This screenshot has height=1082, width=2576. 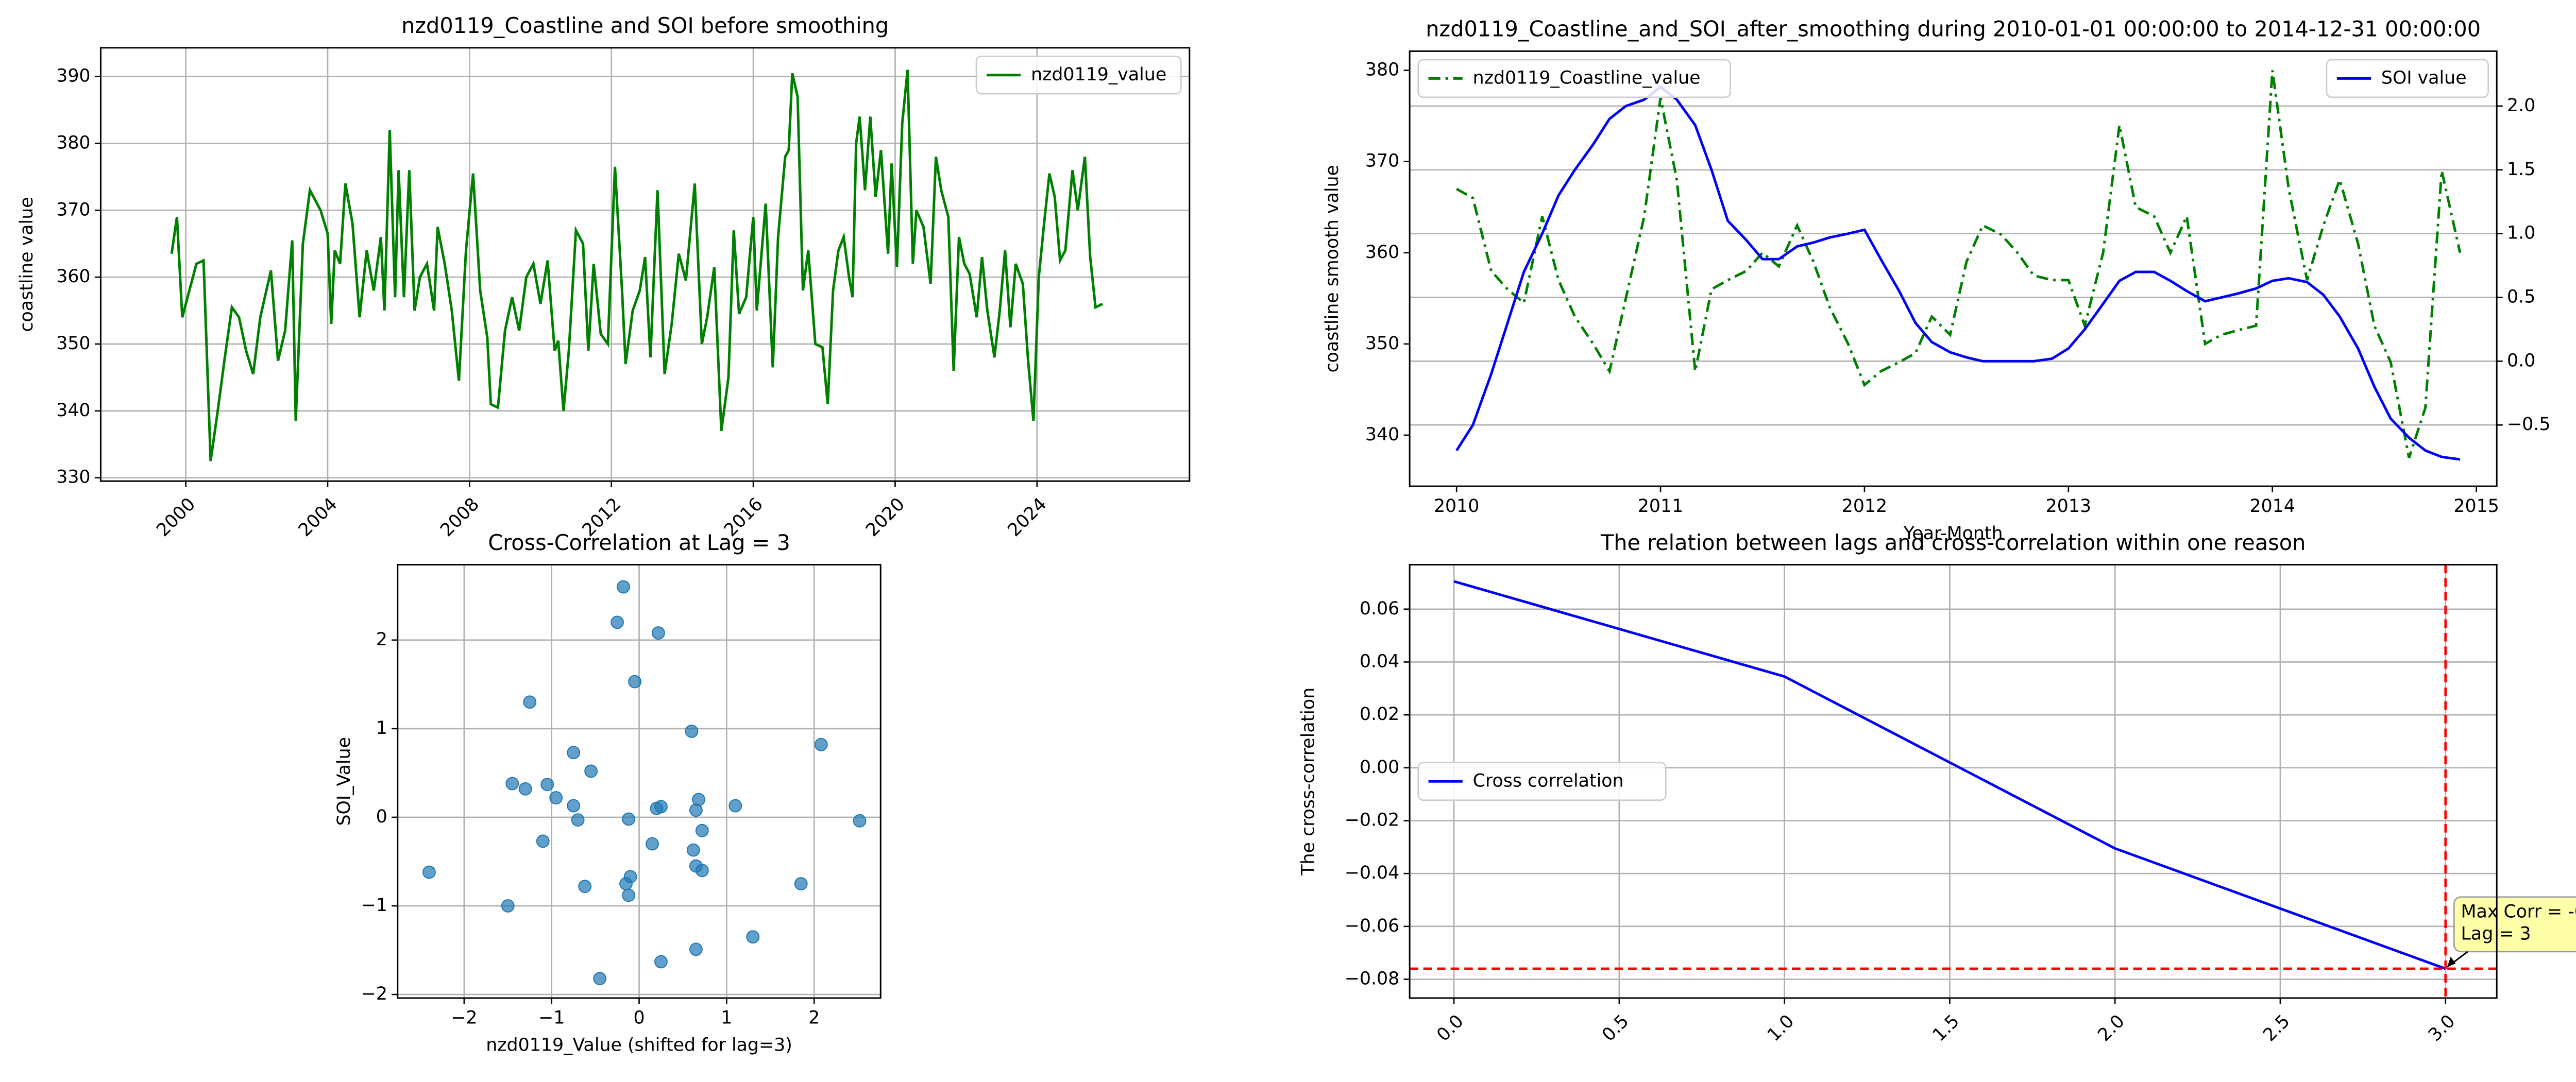 What do you see at coordinates (2521, 169) in the screenshot?
I see `y2-tick-label: 1.5` at bounding box center [2521, 169].